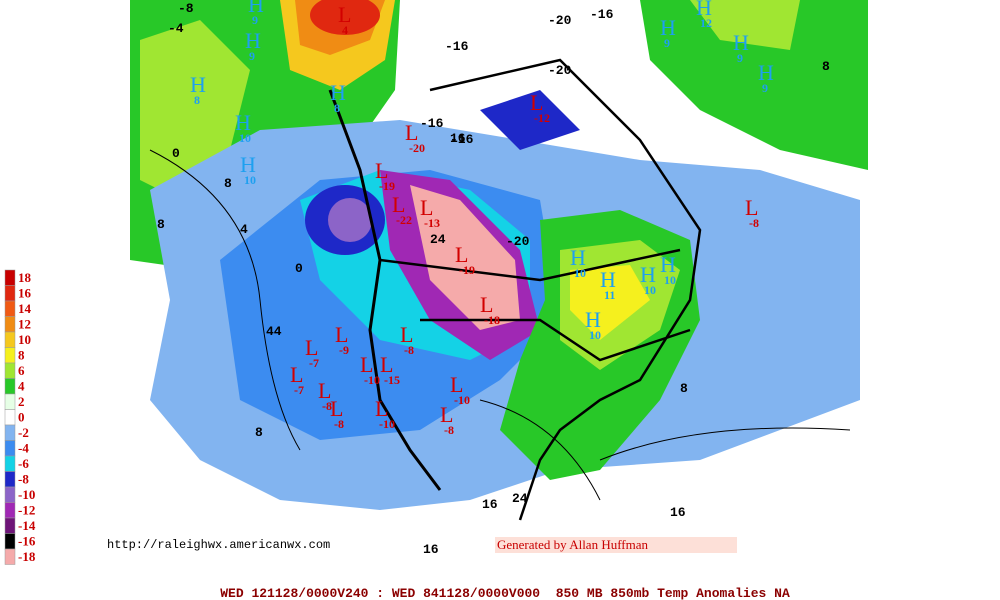 Image resolution: width=1000 pixels, height=600 pixels. I want to click on source-url: http://raleighwx.americanwx.com, so click(218, 545).